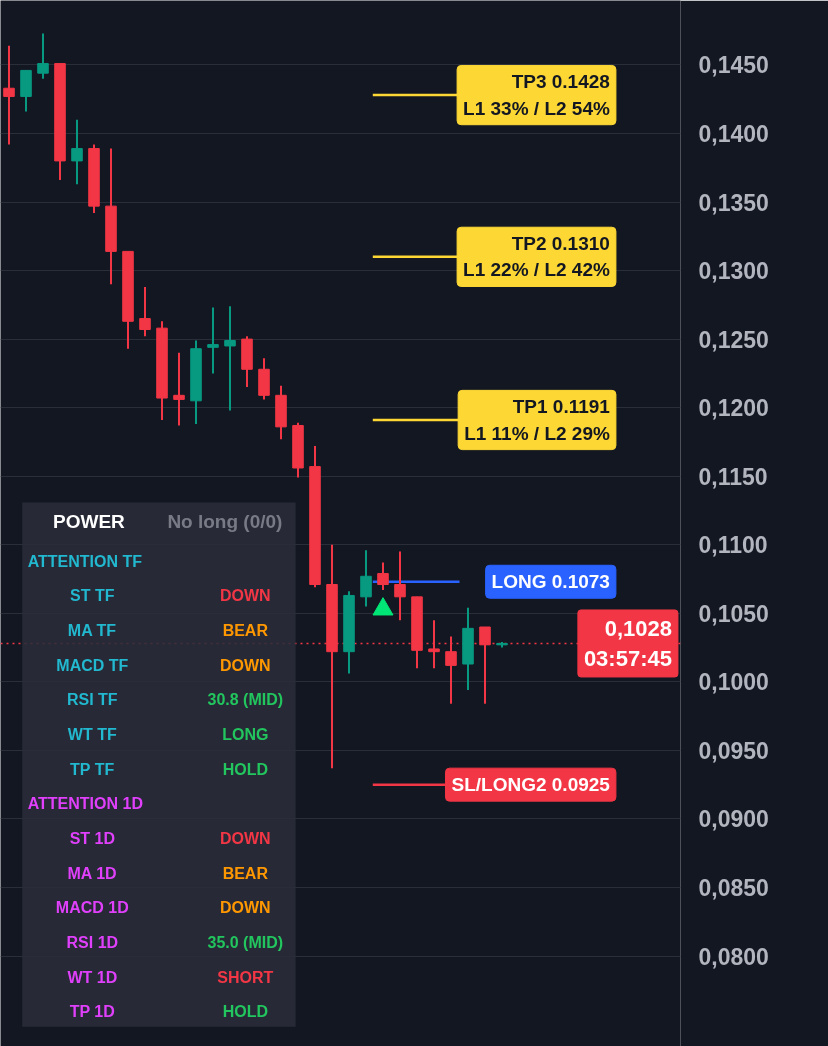 This screenshot has width=828, height=1046. Describe the element at coordinates (537, 95) in the screenshot. I see `ref-line-label: TP3 0.1428 L1 33% / L2 54%` at that location.